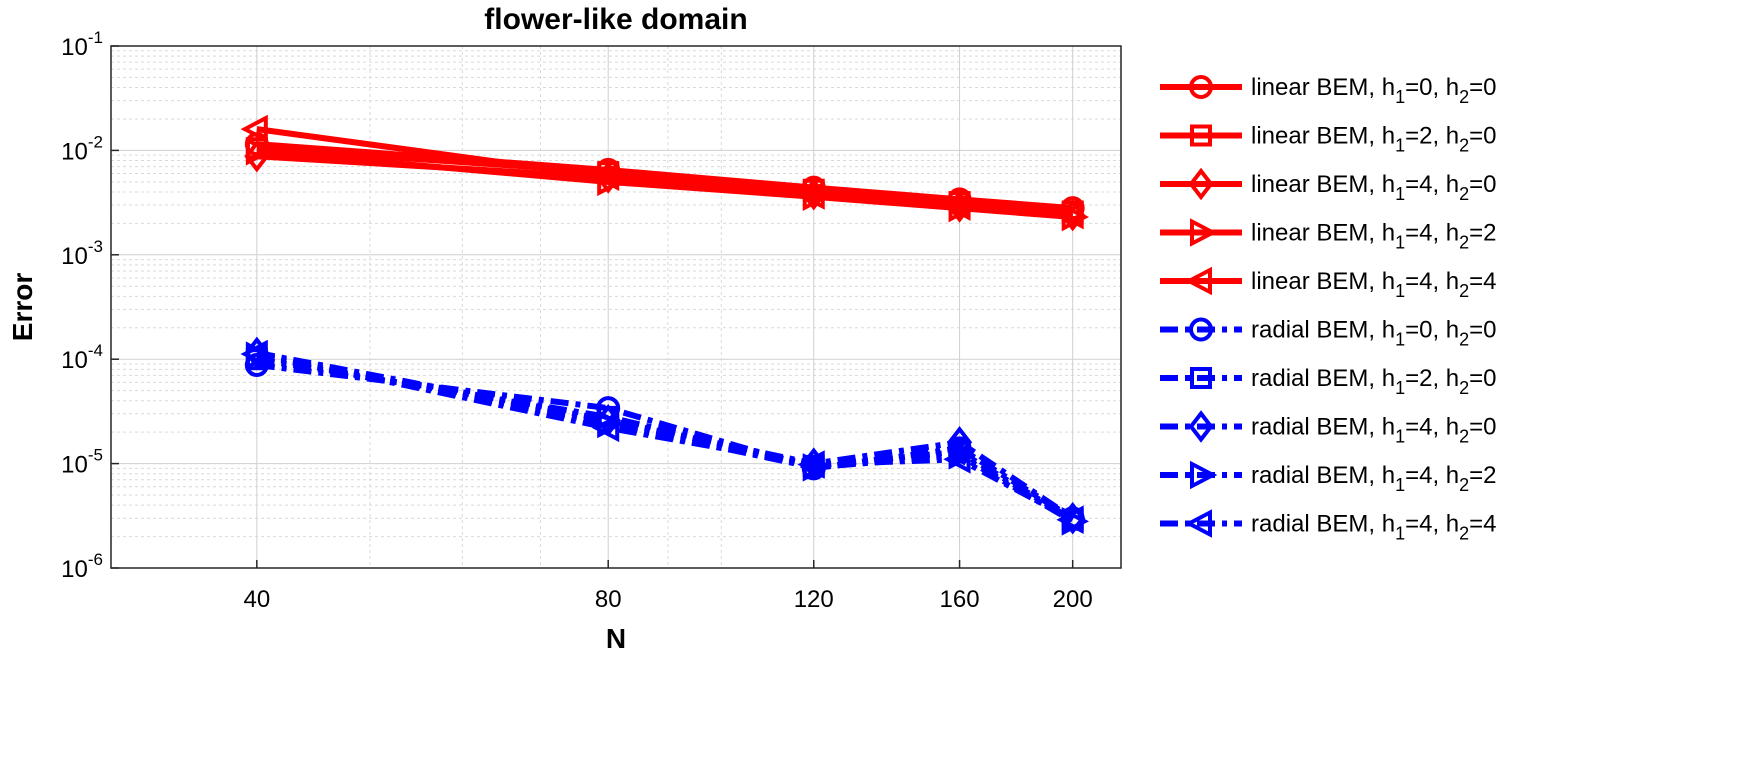  I want to click on y-tick-label: 10⁻², so click(82, 148).